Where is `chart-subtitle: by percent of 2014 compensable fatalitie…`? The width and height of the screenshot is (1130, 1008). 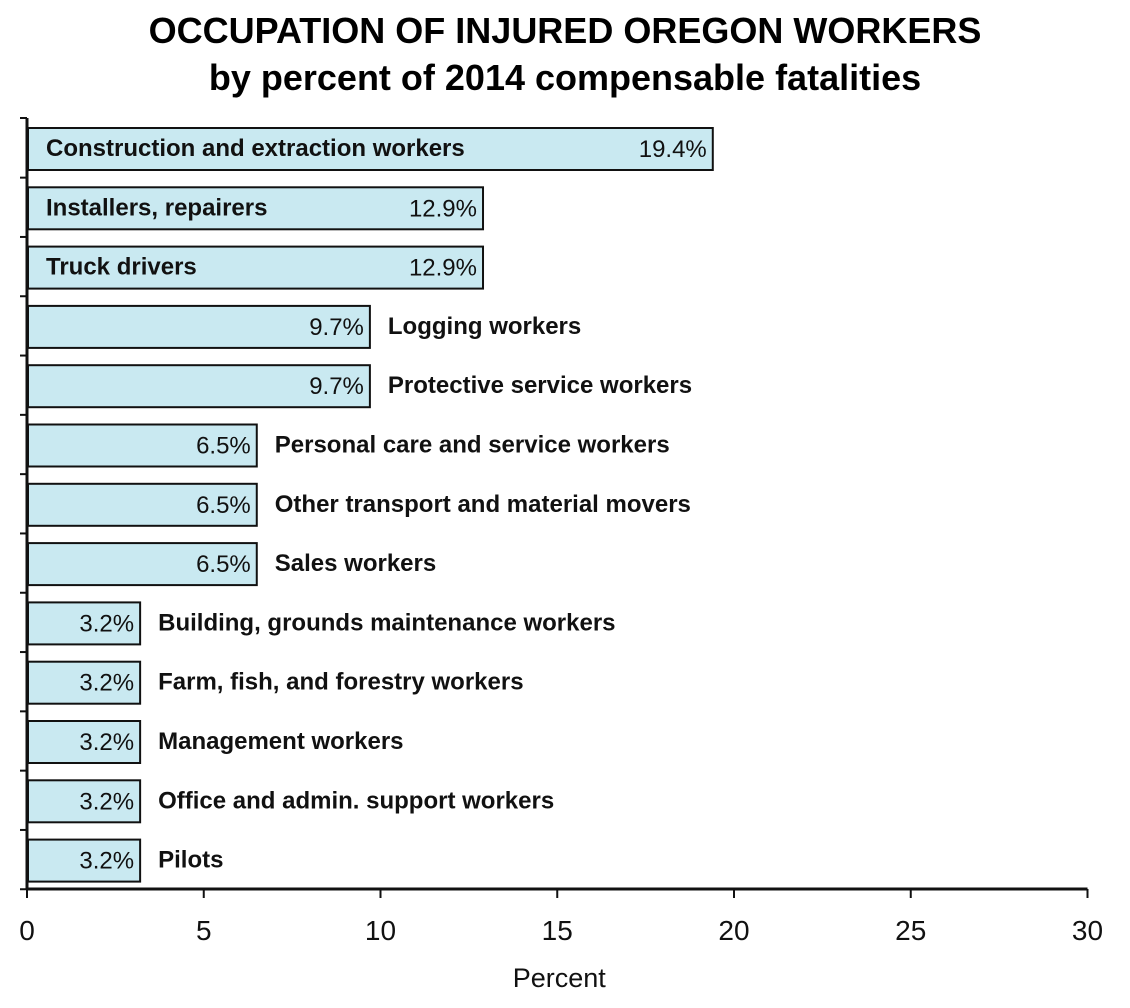
chart-subtitle: by percent of 2014 compensable fatalitie… is located at coordinates (565, 77).